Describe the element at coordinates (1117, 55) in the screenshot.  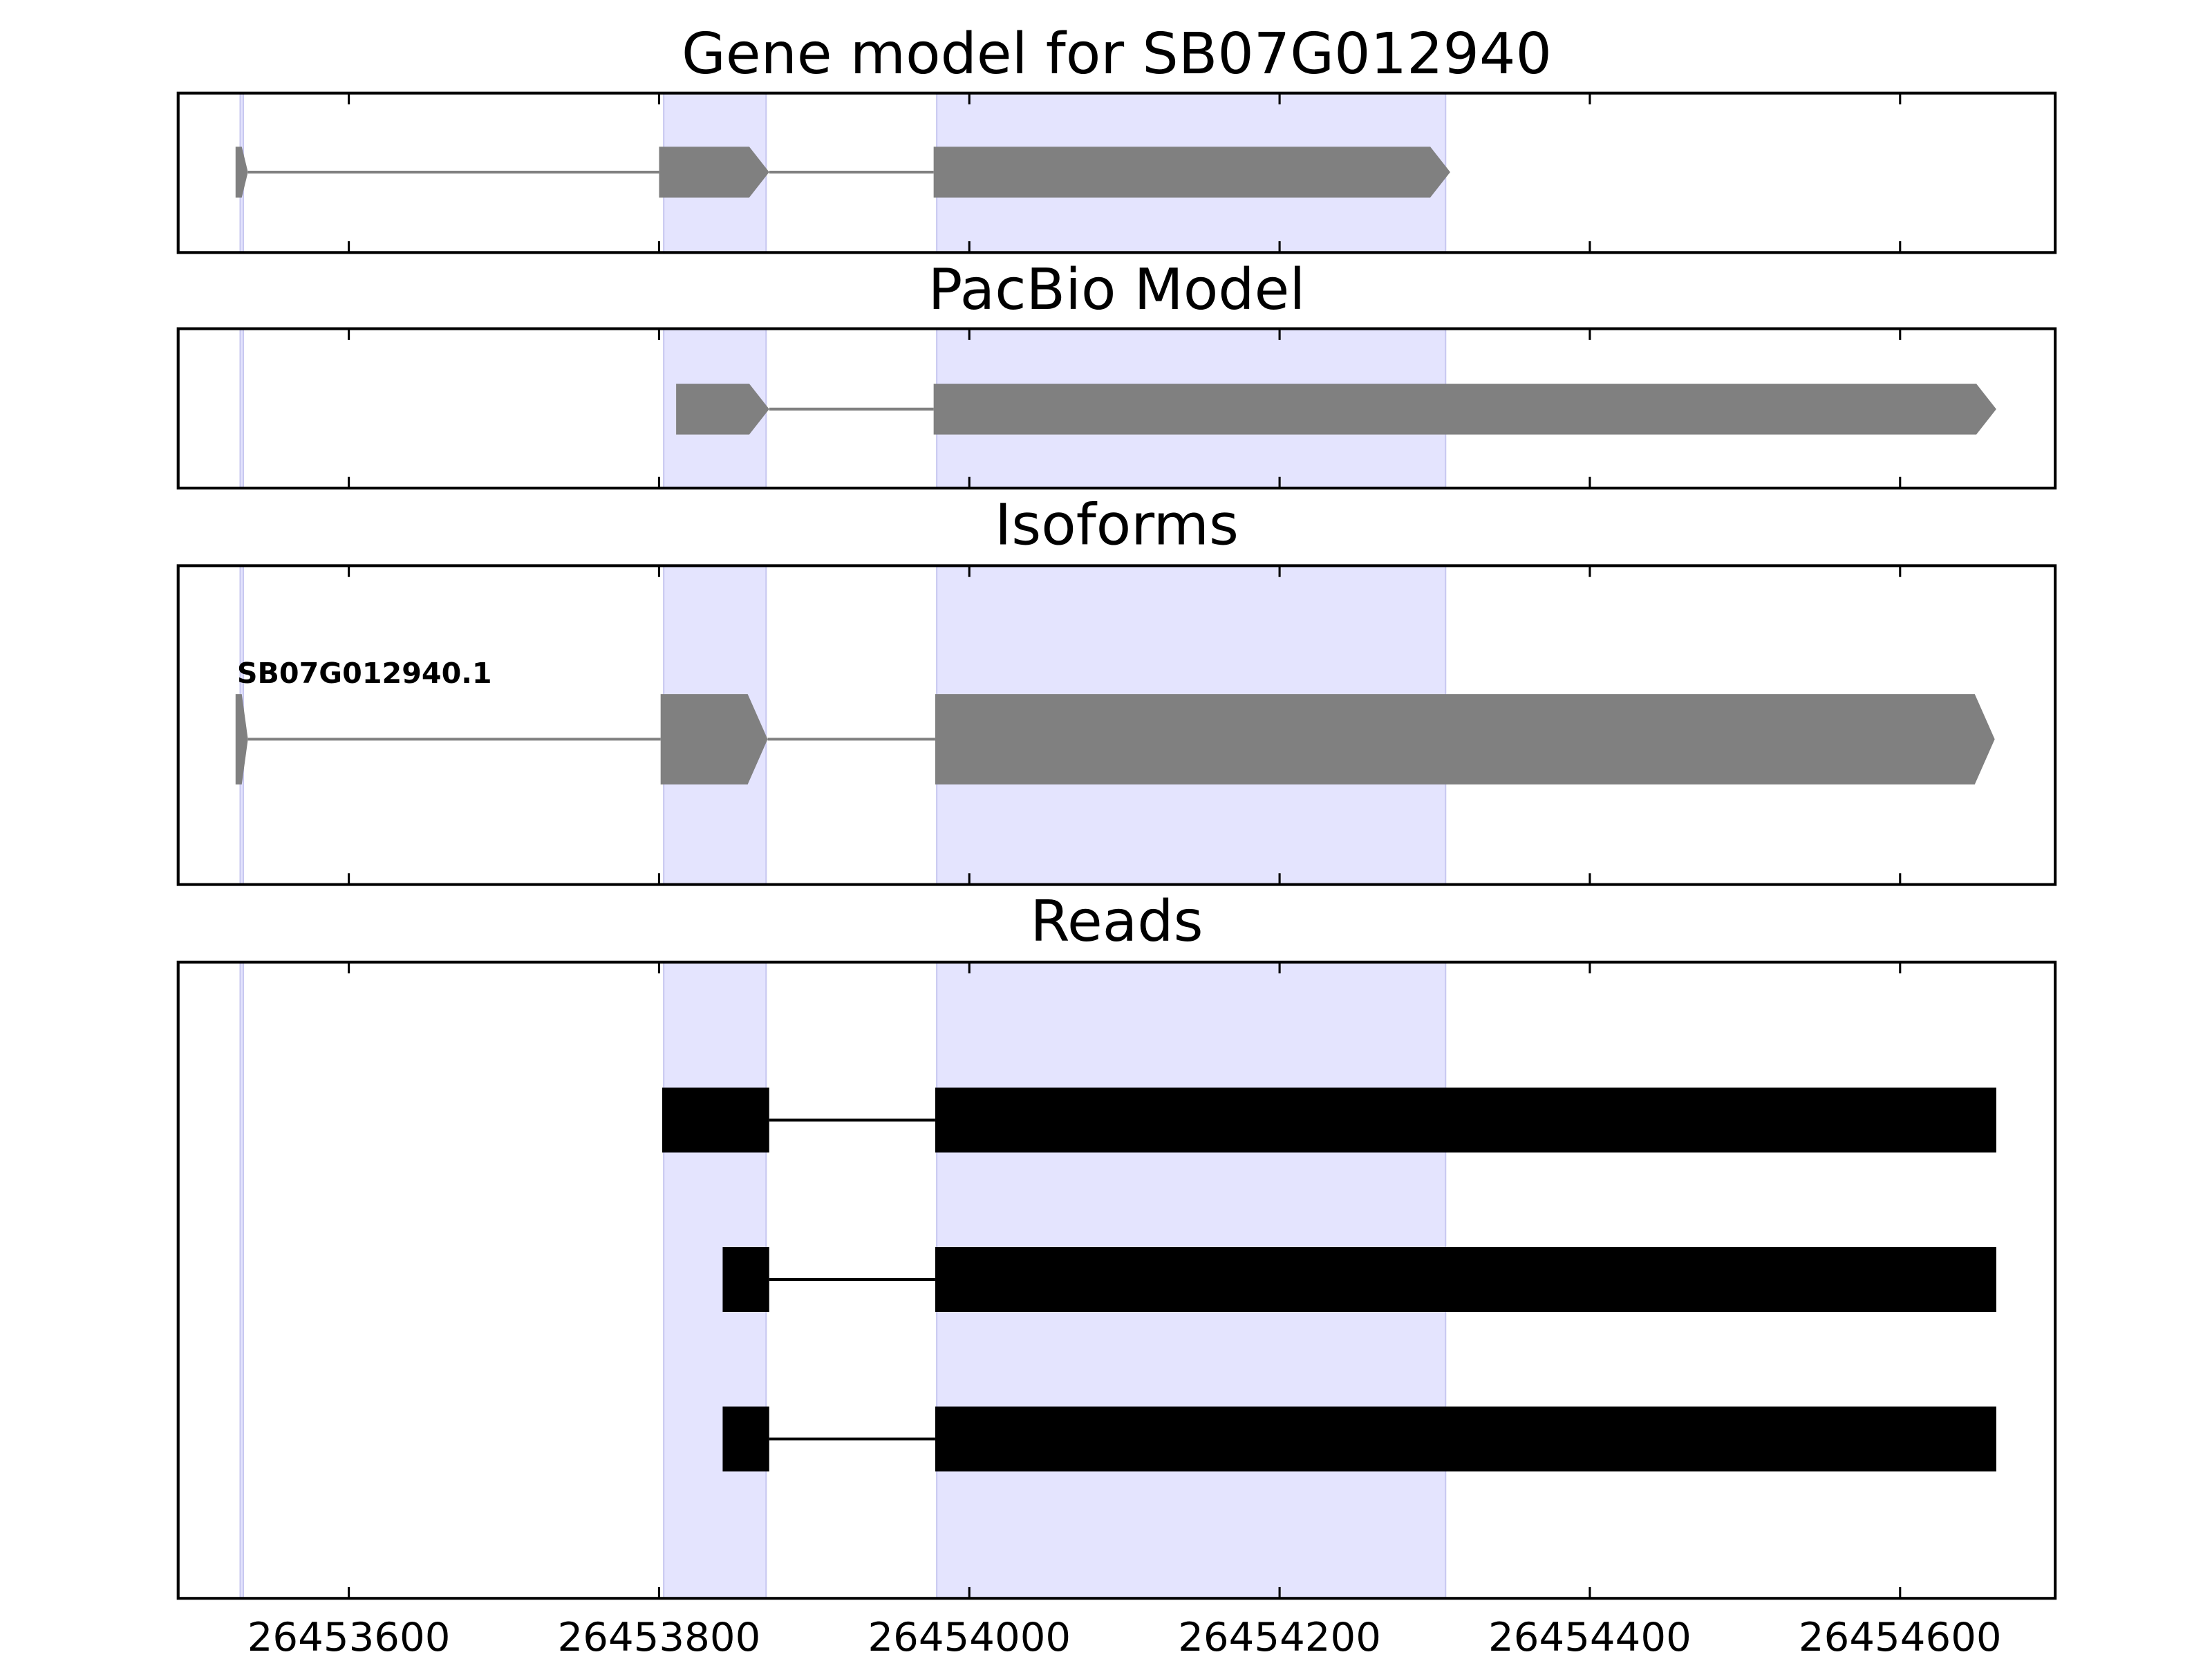
I see `panel-title: Gene model for SB07G012940` at that location.